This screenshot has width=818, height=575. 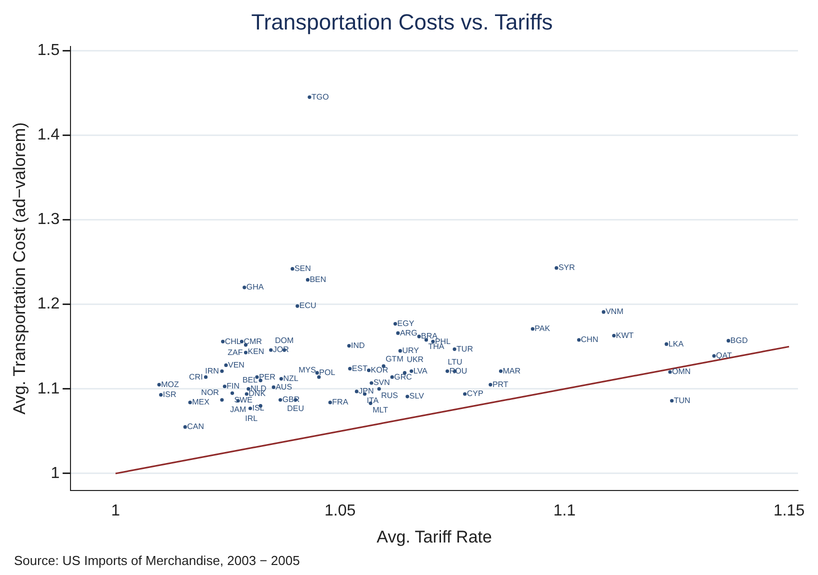 I want to click on data-label: IND, so click(x=358, y=345).